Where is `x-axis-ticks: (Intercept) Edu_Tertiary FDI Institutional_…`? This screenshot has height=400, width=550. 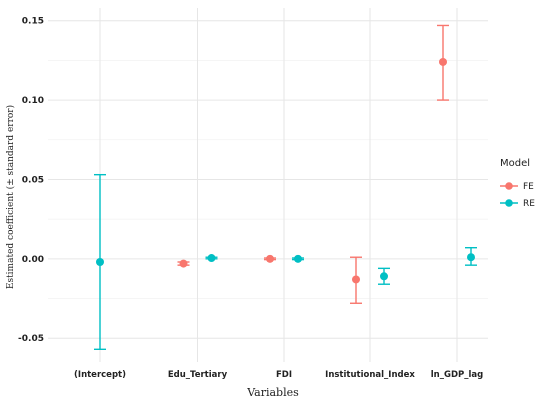
x-axis-ticks: (Intercept) Edu_Tertiary FDI Institutional_… is located at coordinates (278, 375).